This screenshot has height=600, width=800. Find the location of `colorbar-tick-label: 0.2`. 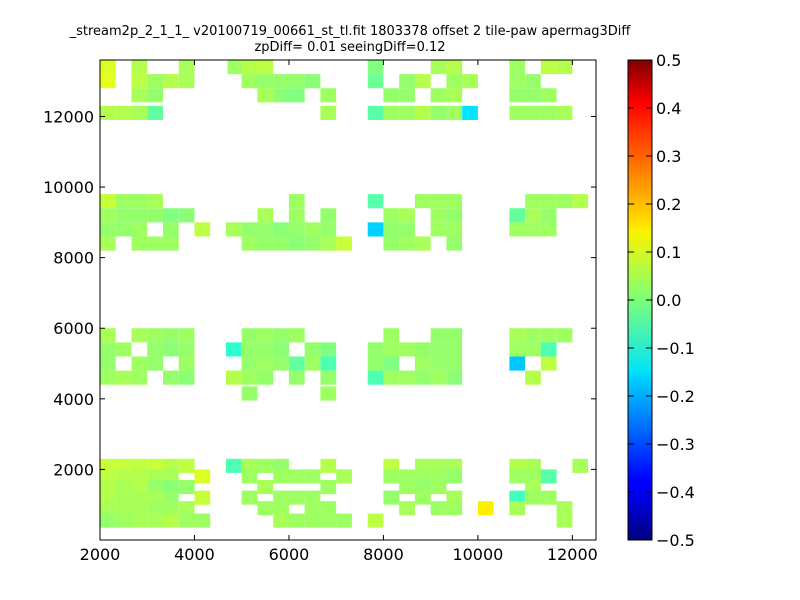

colorbar-tick-label: 0.2 is located at coordinates (668, 204).